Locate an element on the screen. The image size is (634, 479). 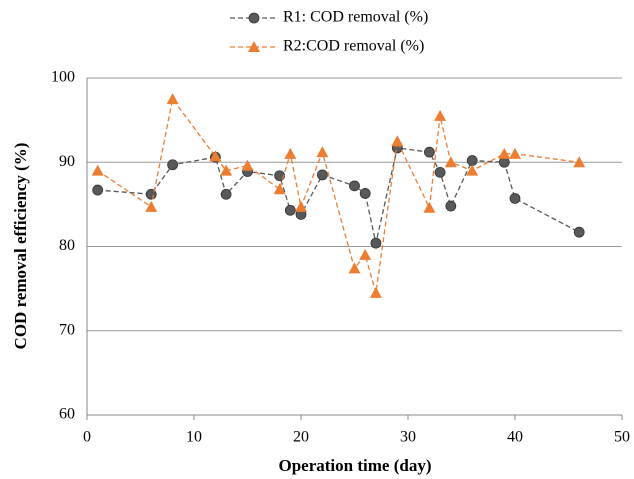
y-tick-label: 80 is located at coordinates (67, 245).